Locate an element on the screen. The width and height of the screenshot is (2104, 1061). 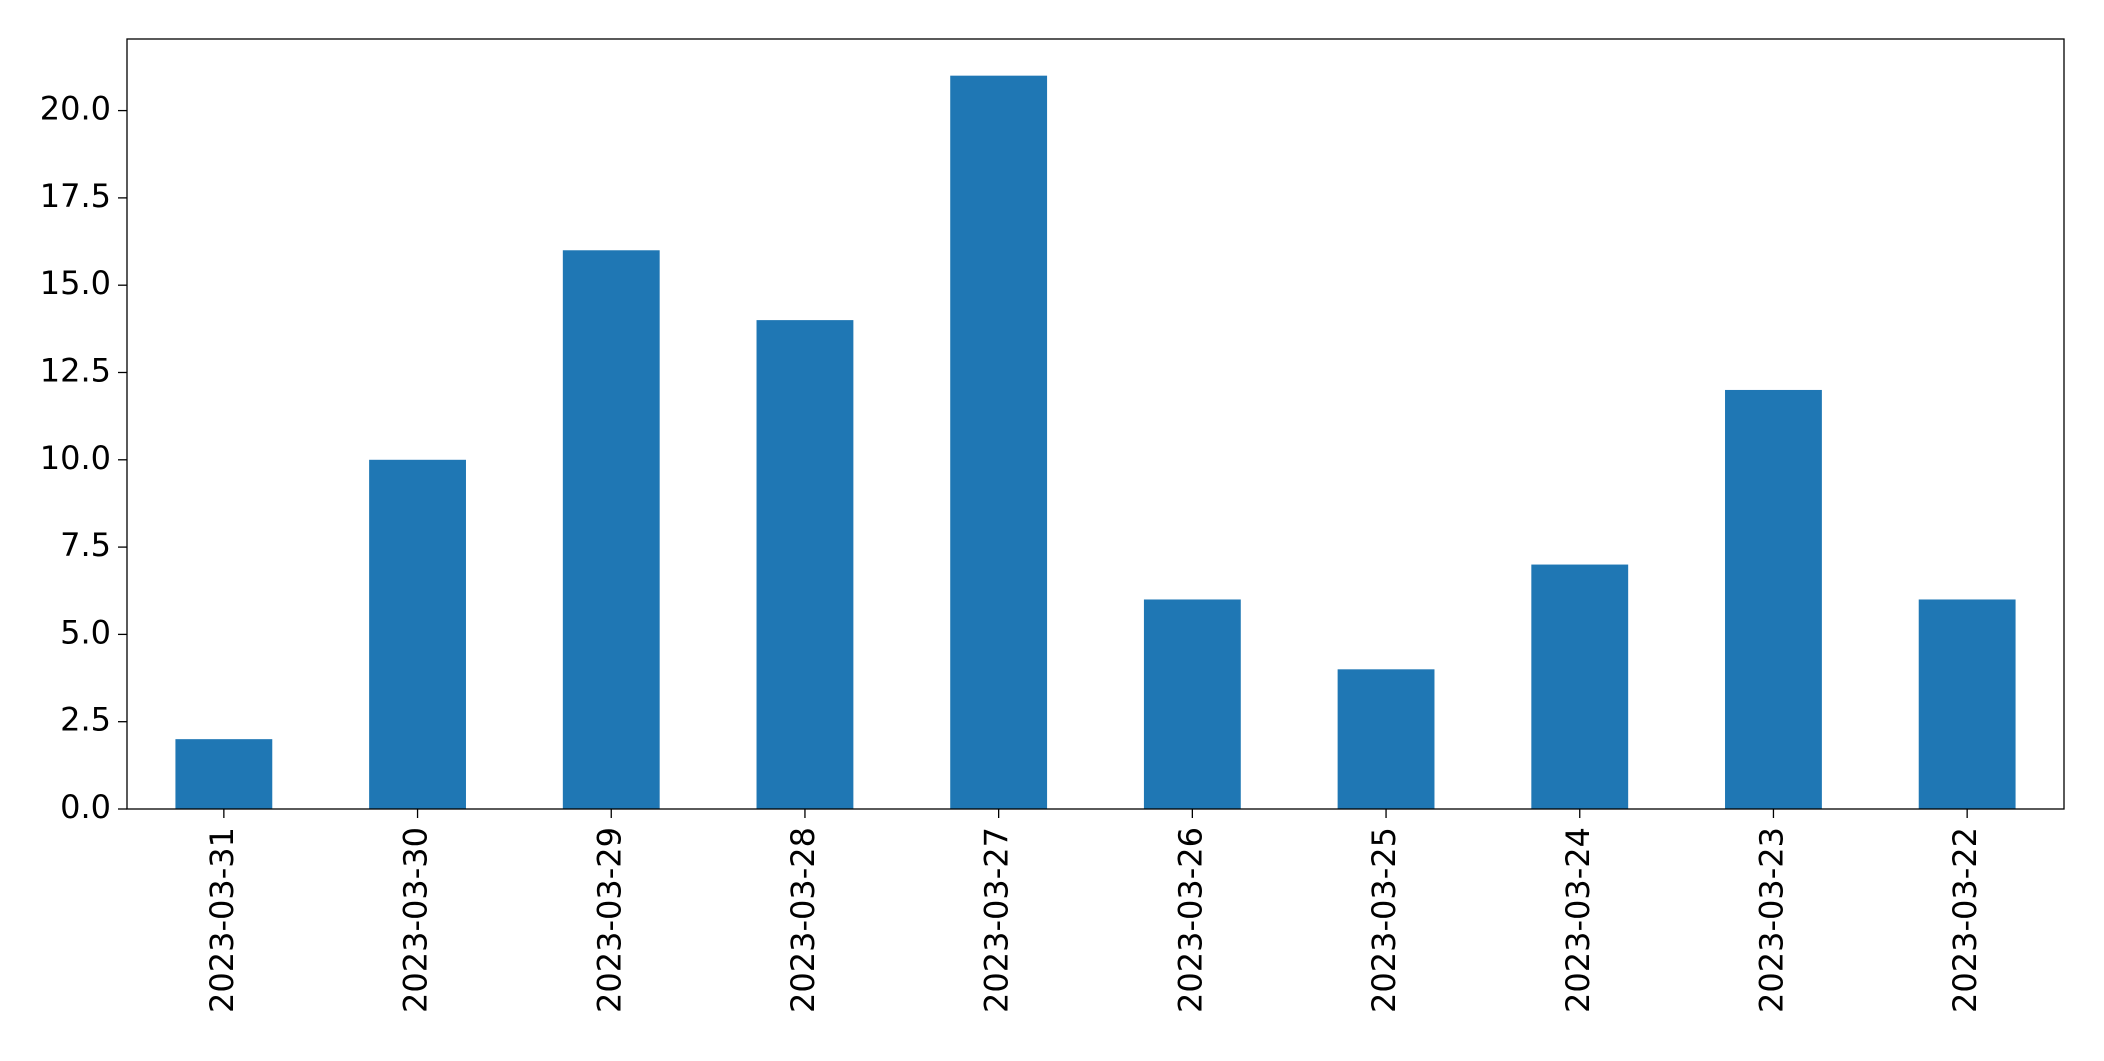
y-tick-label: 15.0 is located at coordinates (75, 283).